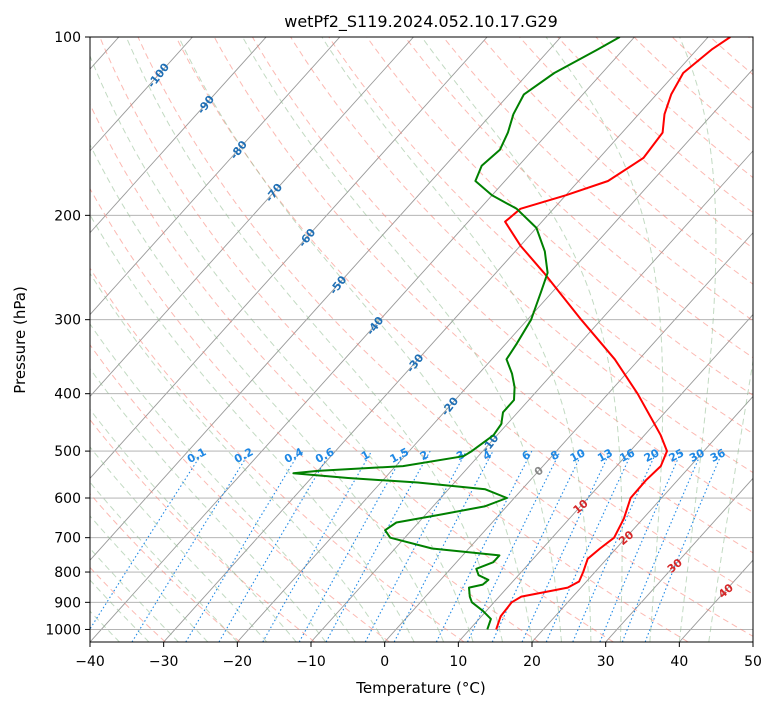 This screenshot has height=712, width=775. Describe the element at coordinates (420, 688) in the screenshot. I see `x-axis-title: Temperature (°C)` at that location.